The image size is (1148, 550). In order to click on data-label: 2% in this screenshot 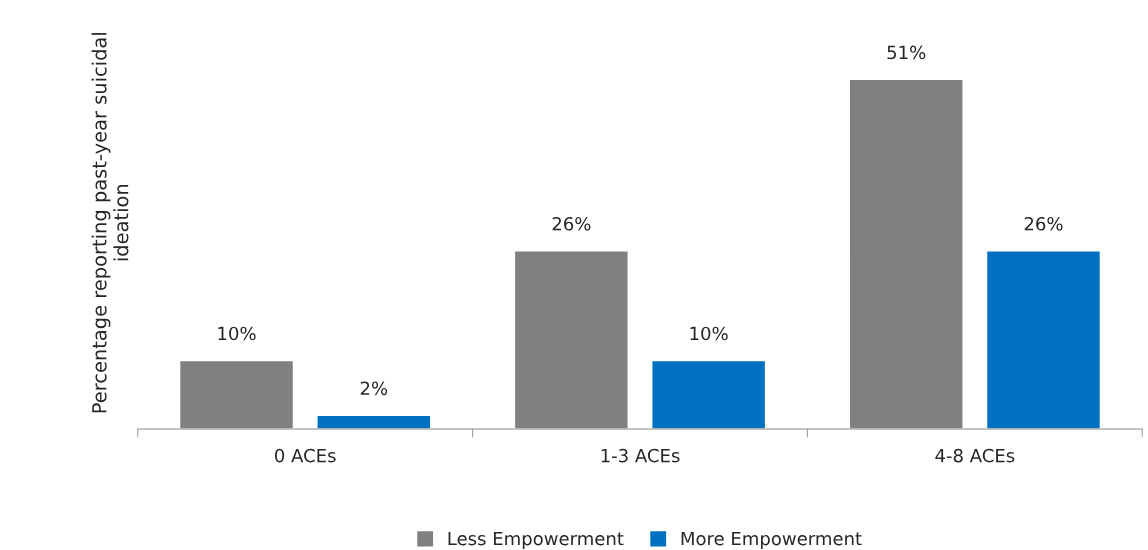, I will do `click(374, 388)`.